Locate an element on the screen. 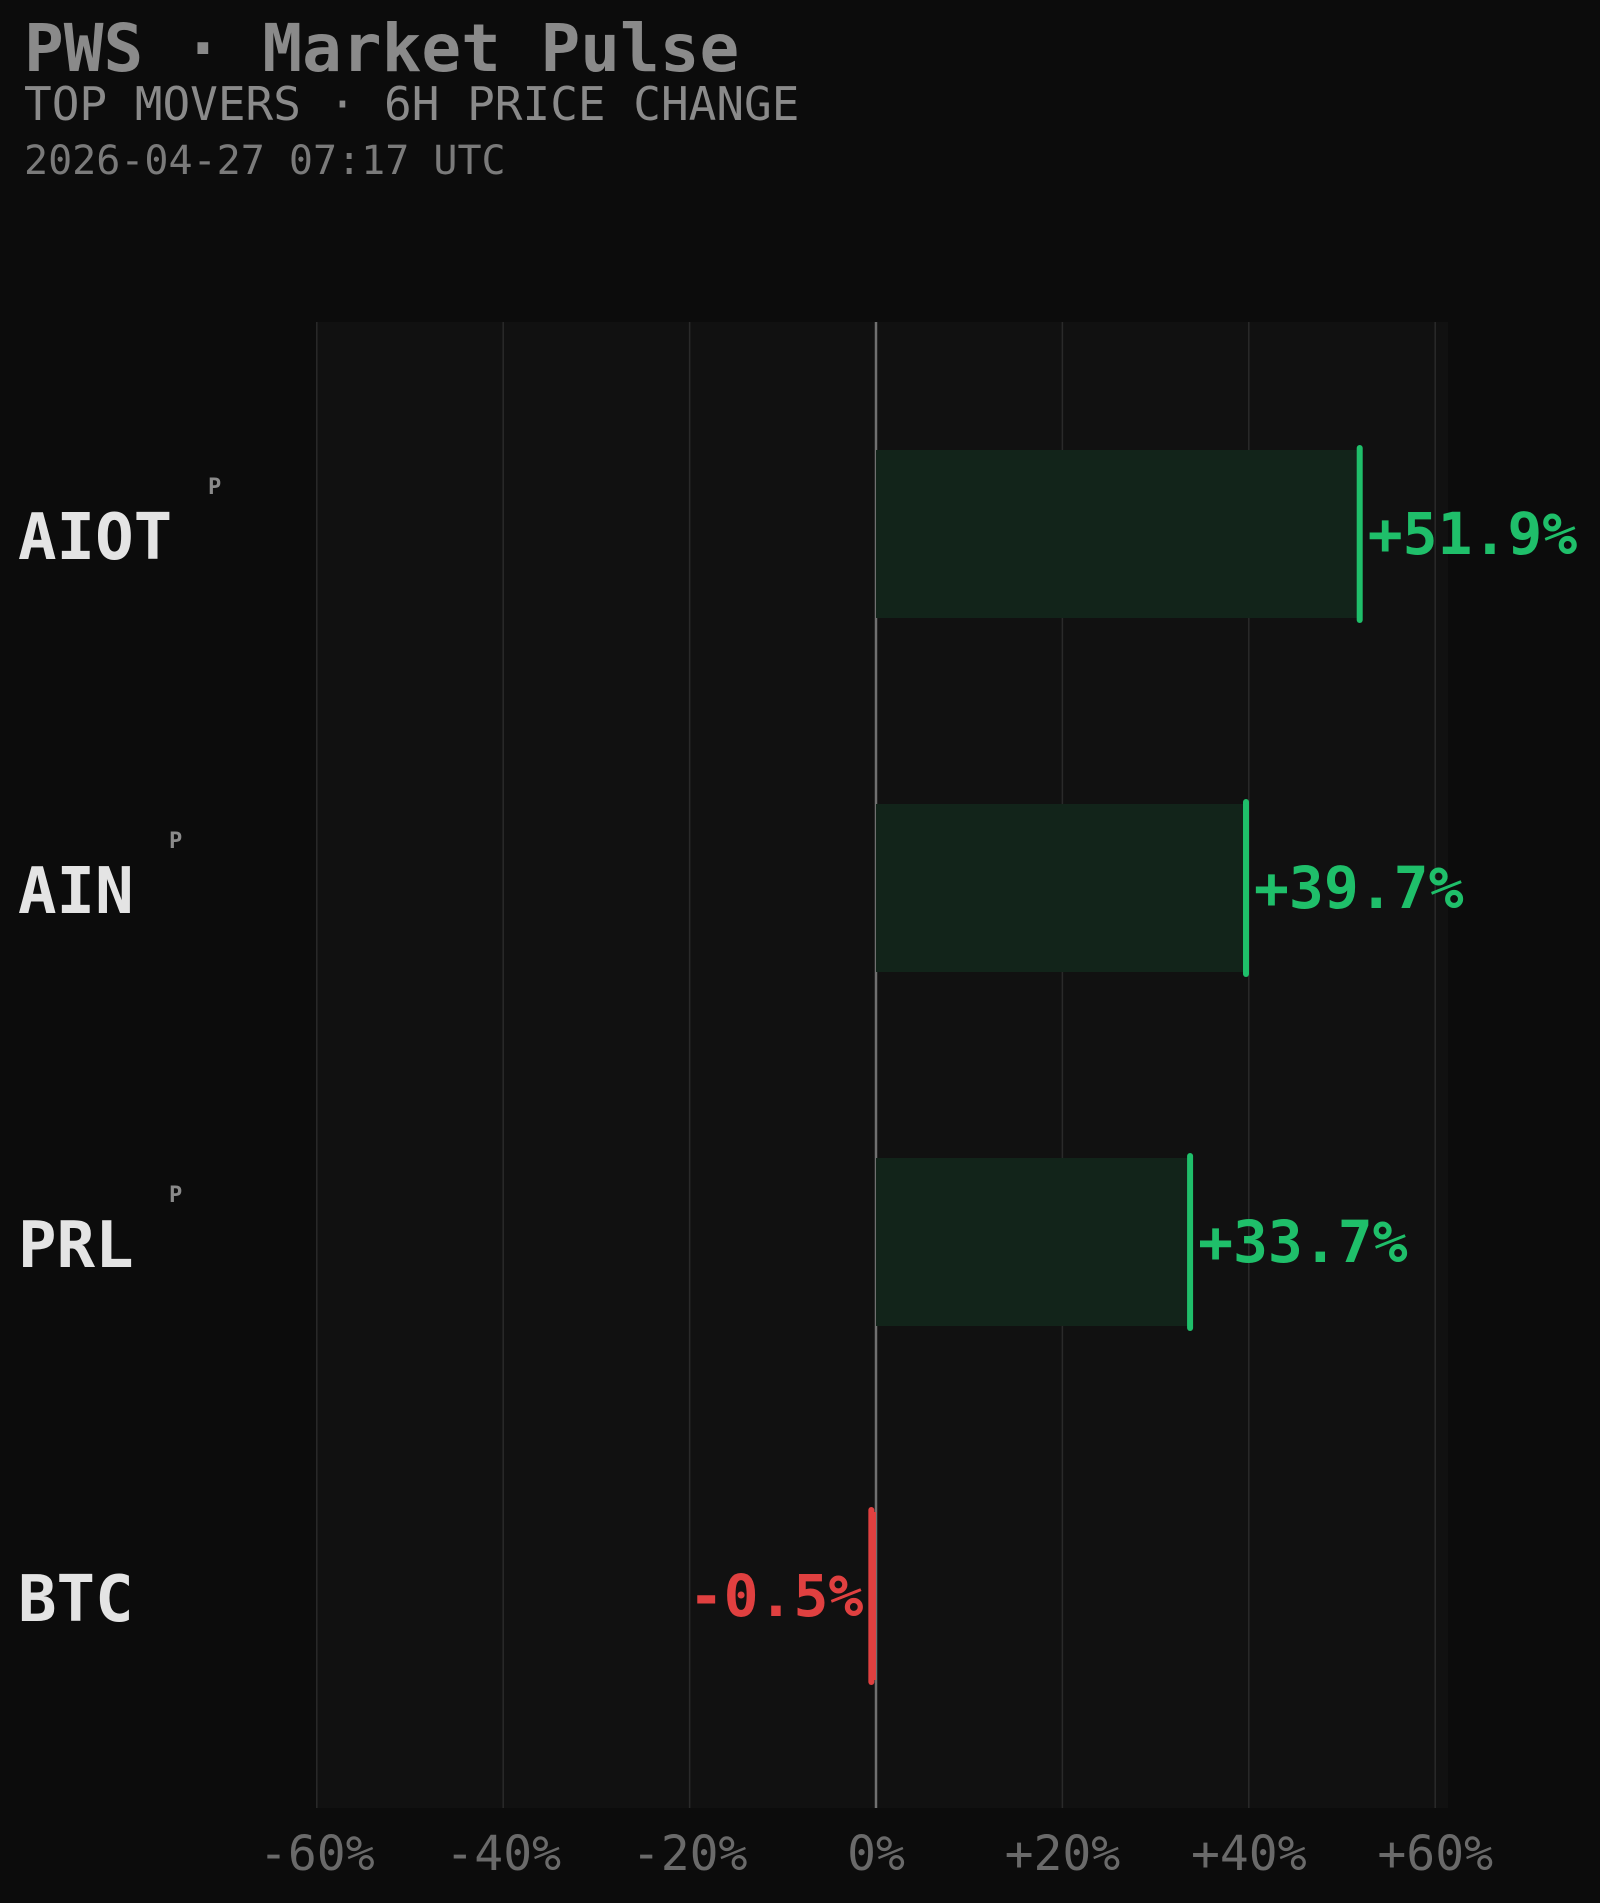  x-tick-label: -40% is located at coordinates (503, 1854).